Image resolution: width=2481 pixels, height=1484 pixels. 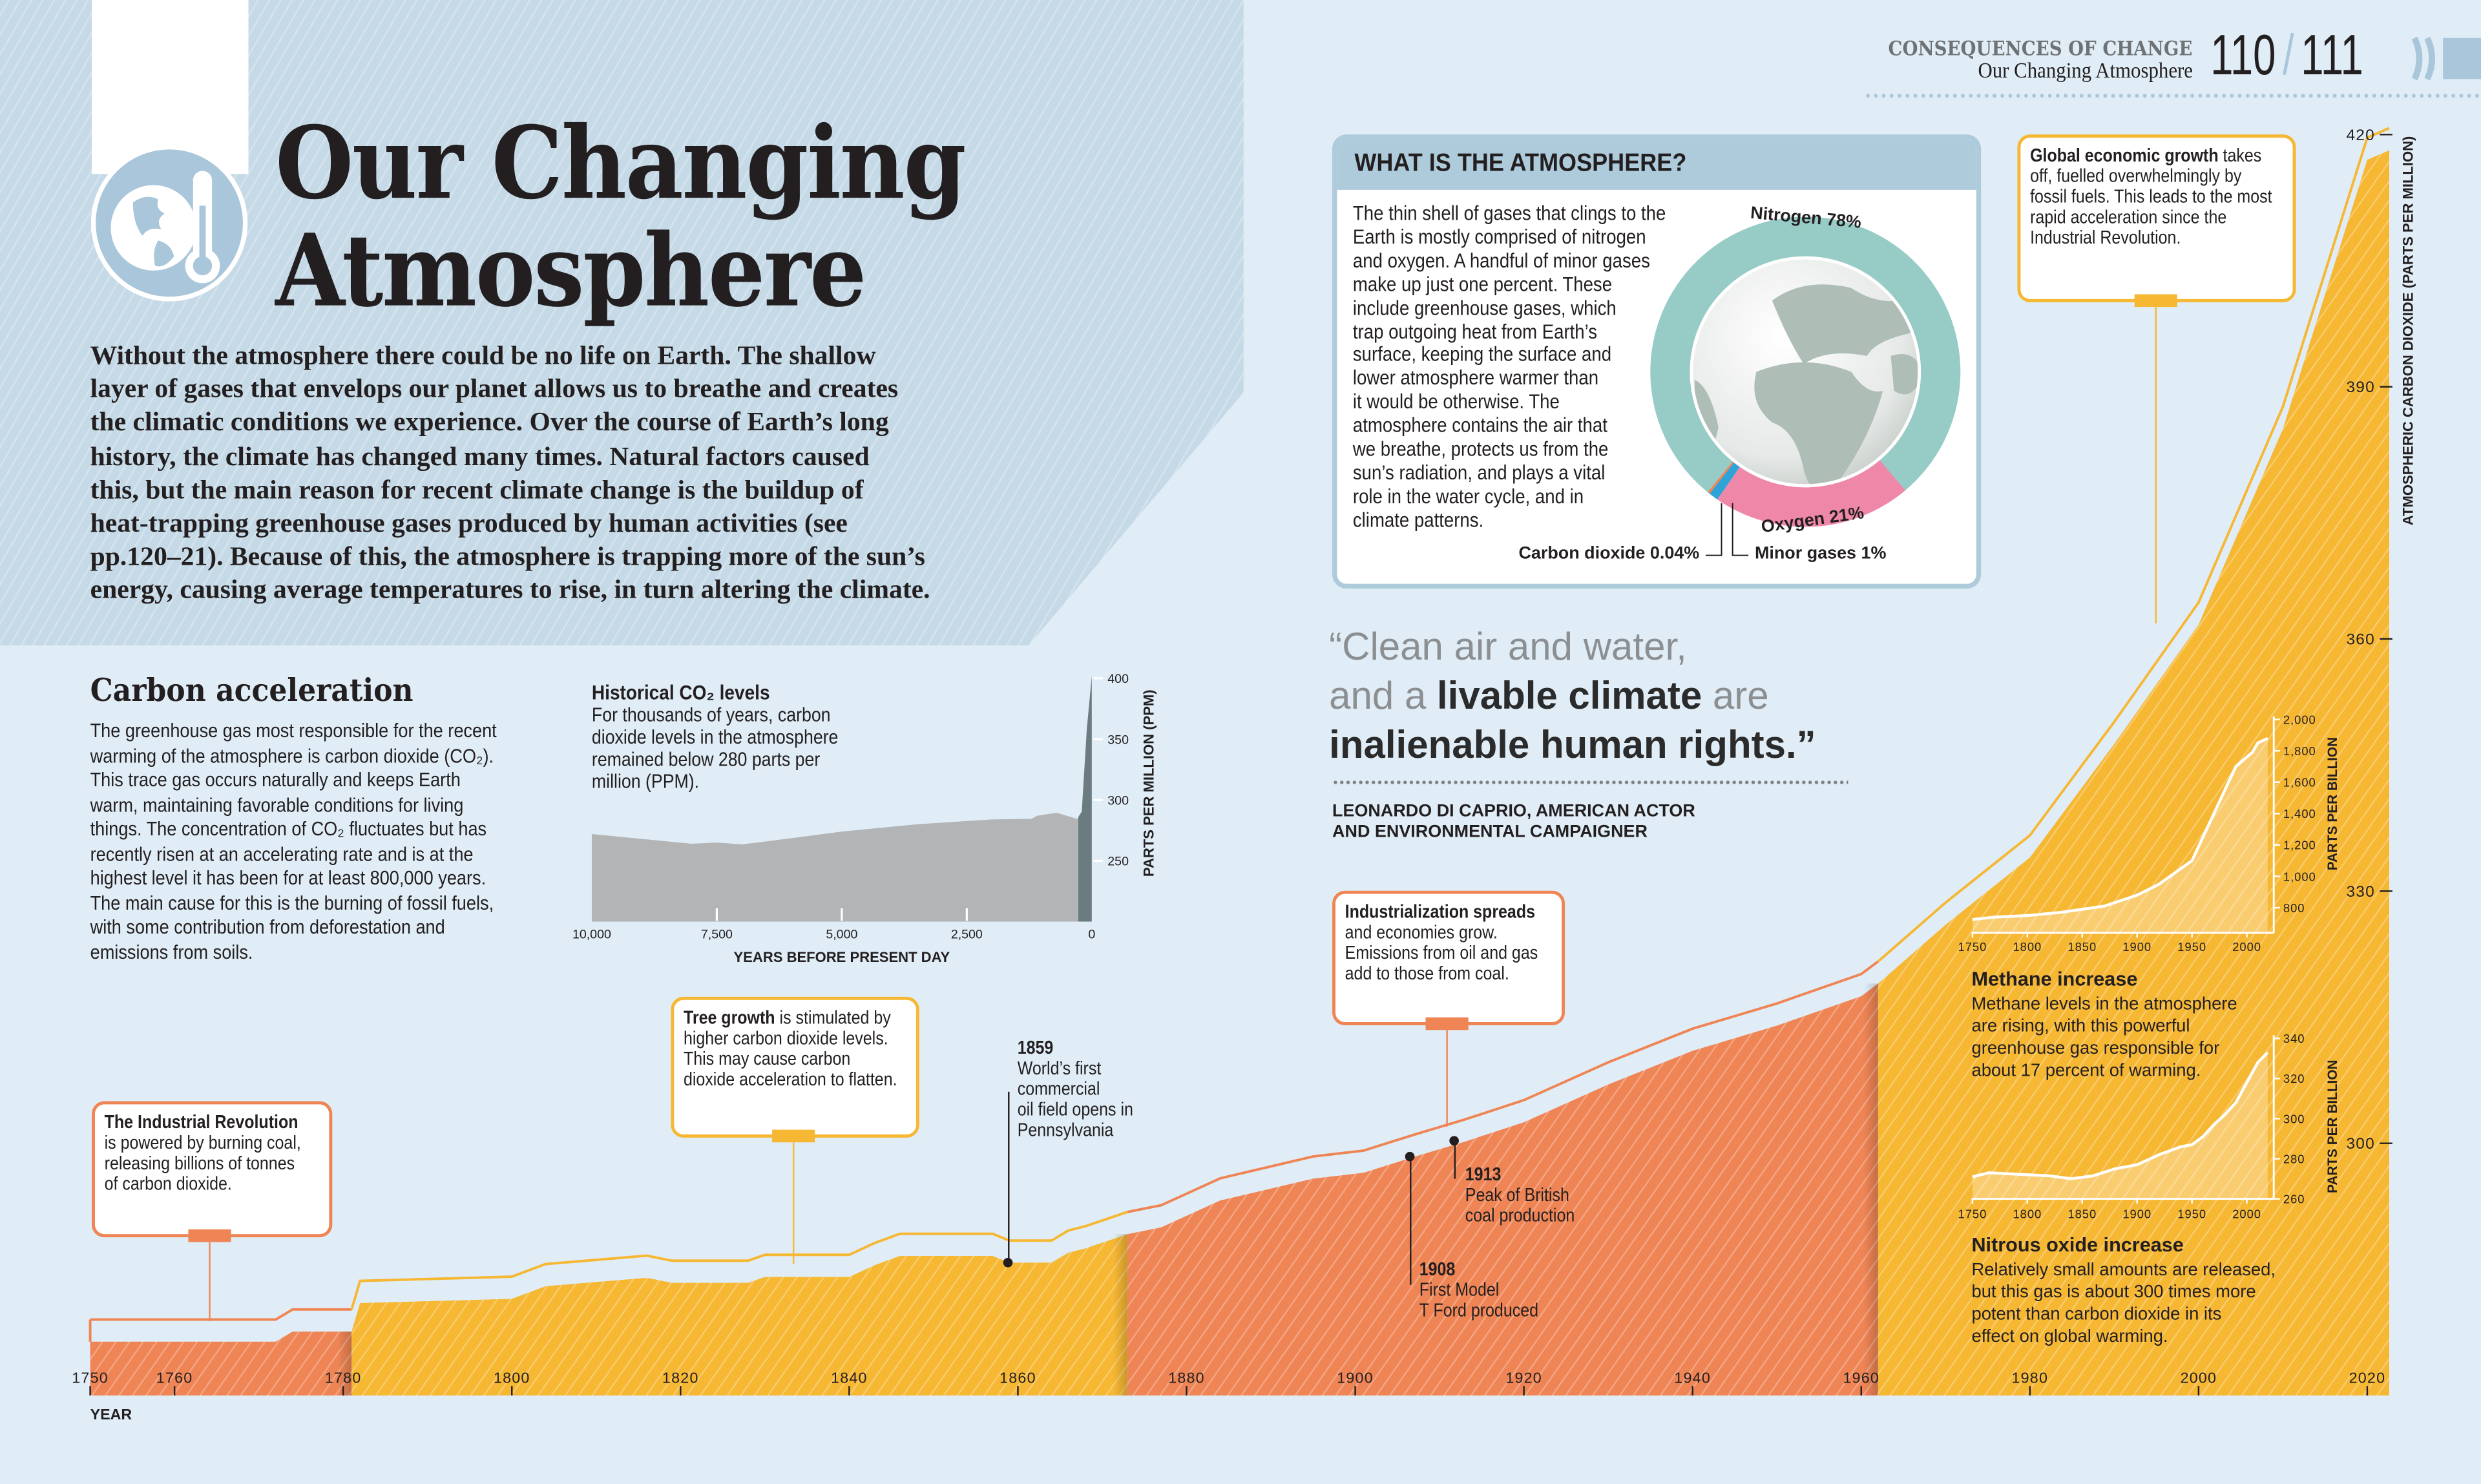 I want to click on event-marker-dot, so click(x=1008, y=1262).